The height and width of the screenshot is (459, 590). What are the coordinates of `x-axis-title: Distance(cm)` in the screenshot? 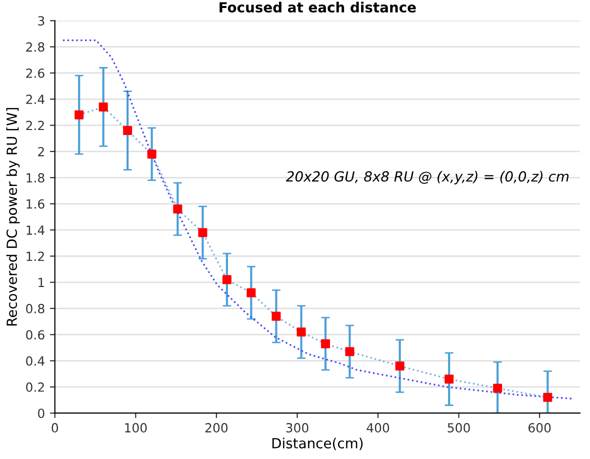 It's located at (317, 444).